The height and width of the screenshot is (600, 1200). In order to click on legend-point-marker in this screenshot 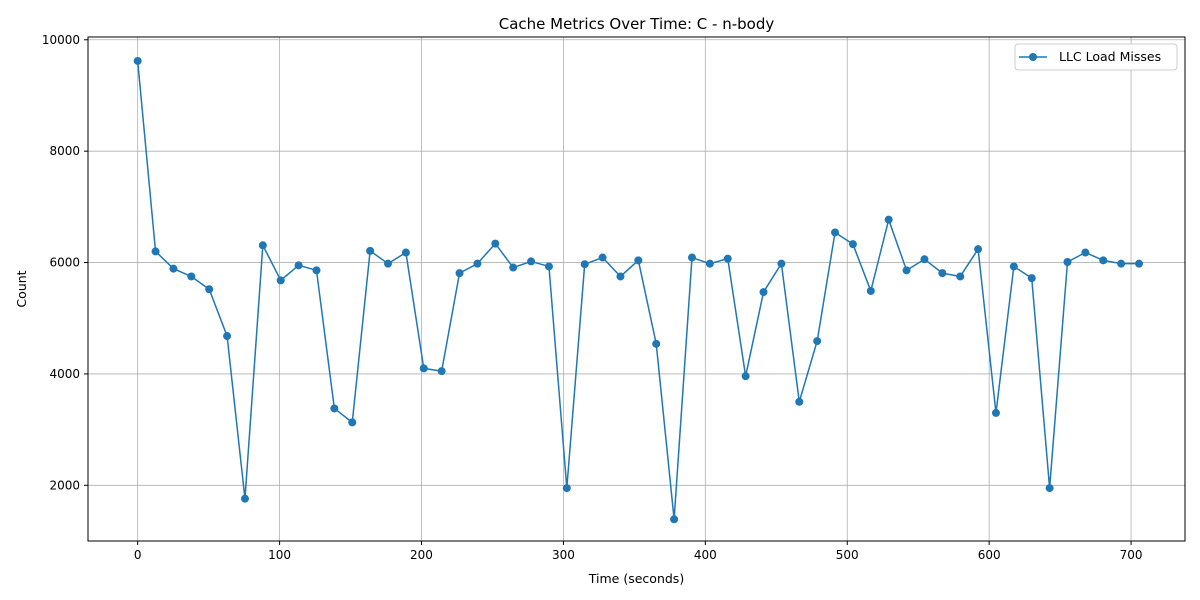, I will do `click(1033, 57)`.